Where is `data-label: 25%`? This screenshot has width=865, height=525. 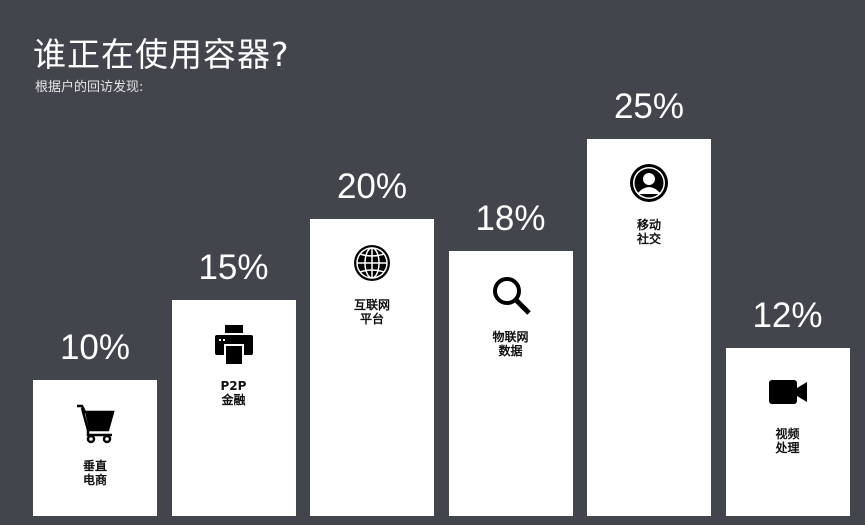 data-label: 25% is located at coordinates (649, 106).